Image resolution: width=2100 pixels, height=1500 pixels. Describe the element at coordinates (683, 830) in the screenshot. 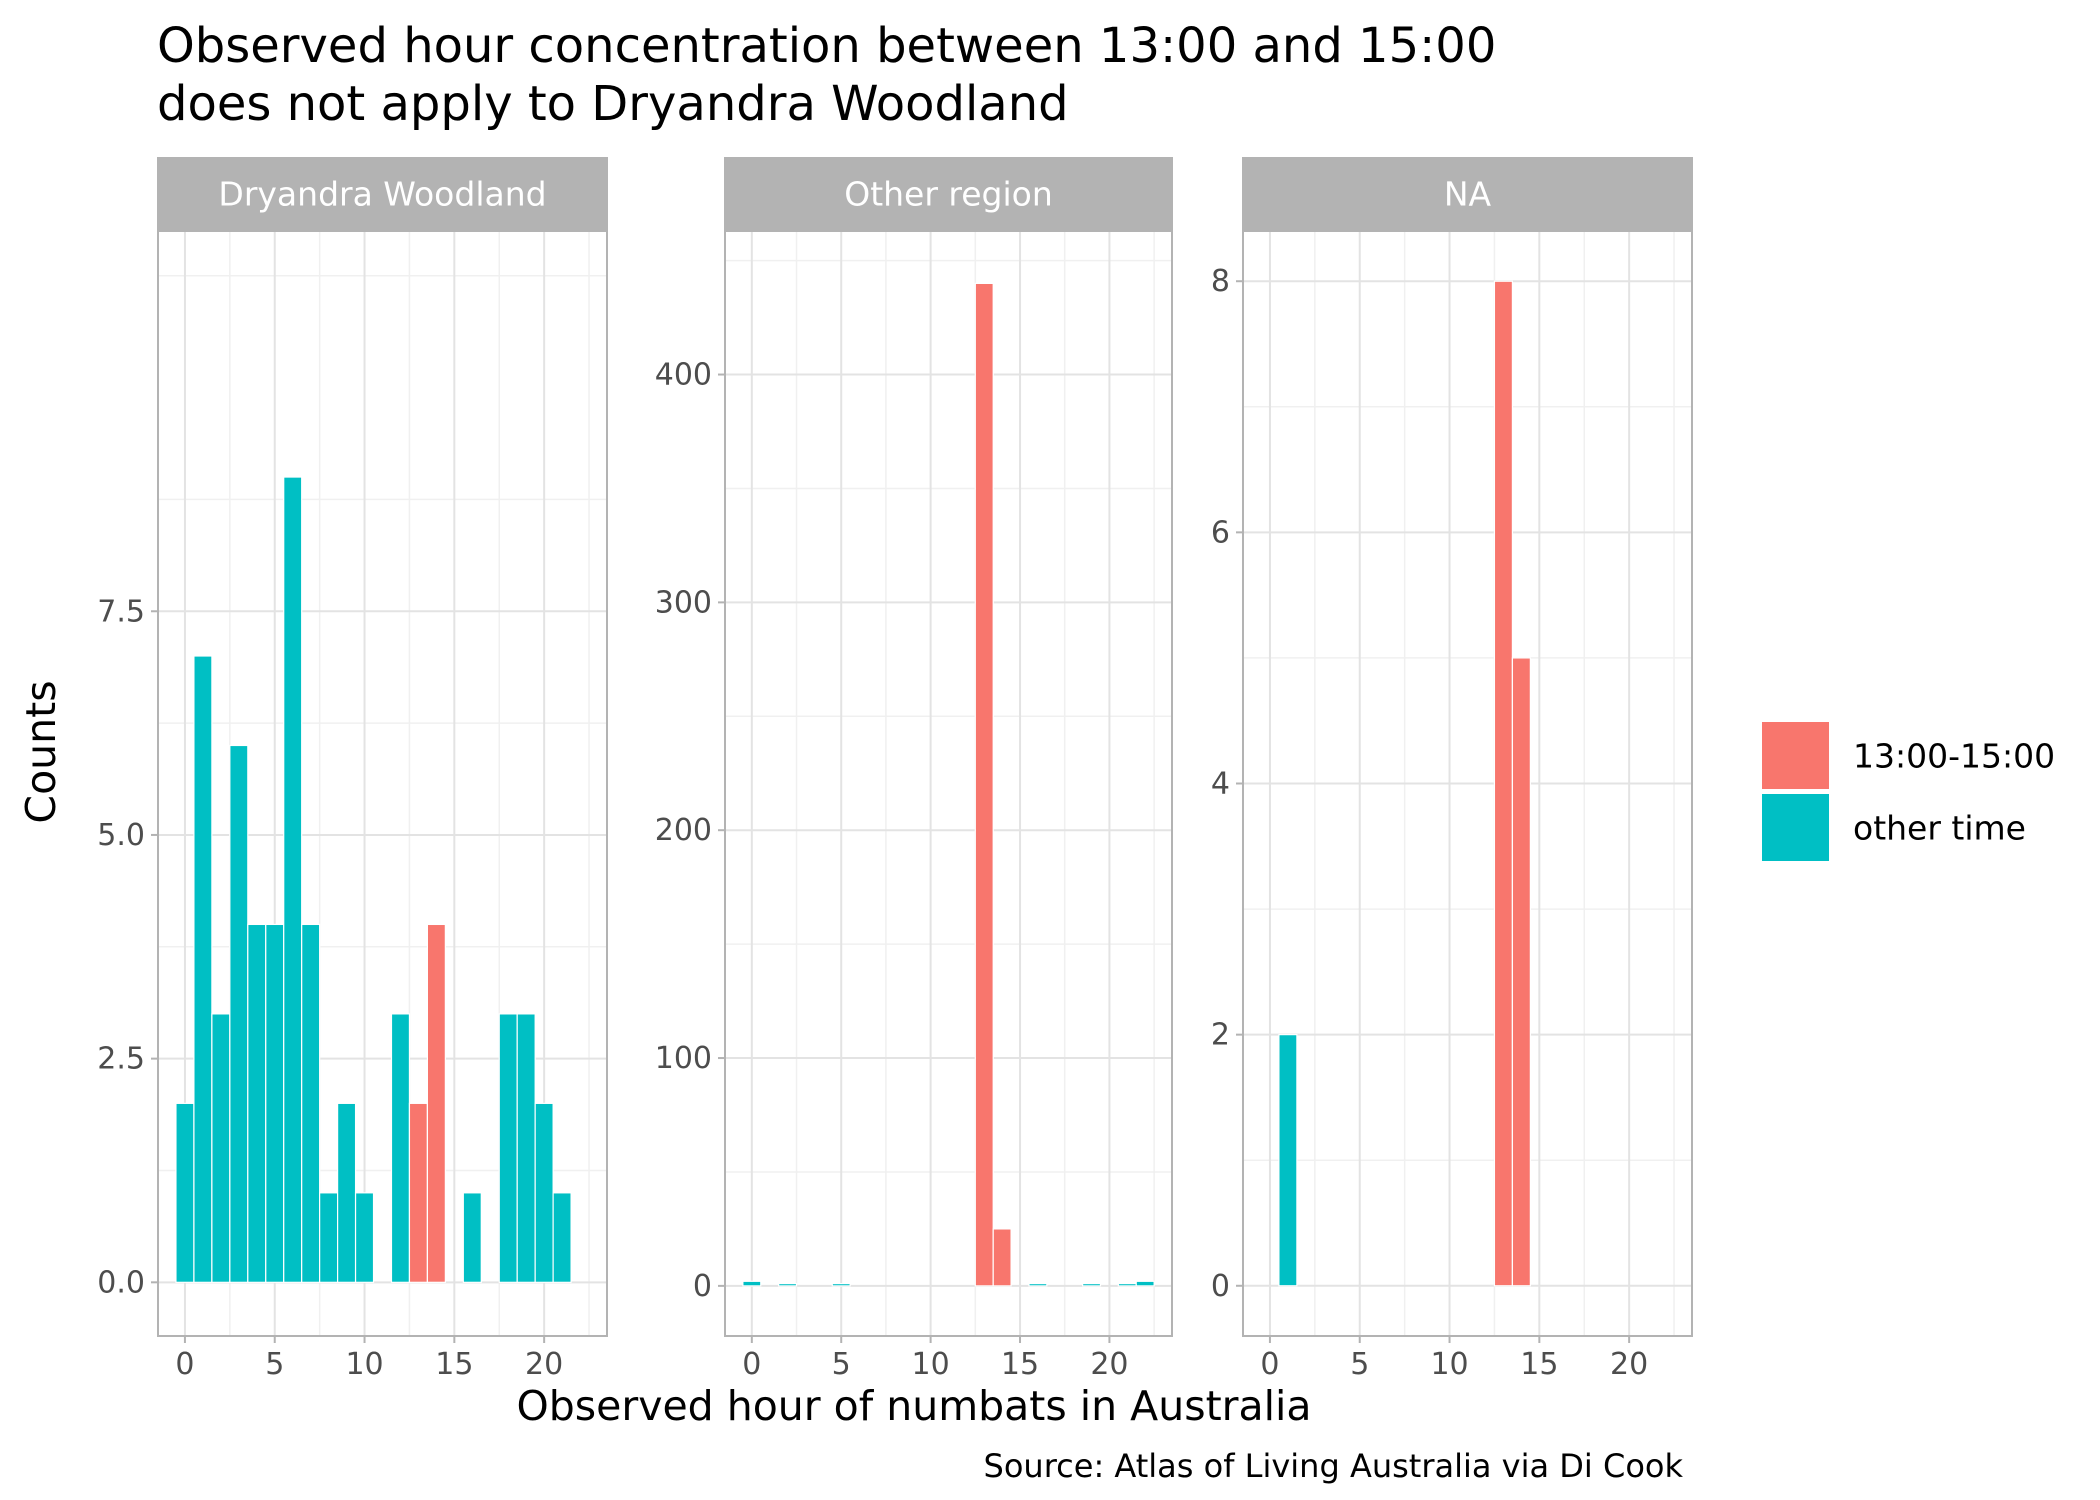

I see `y-tick-label: 200` at that location.